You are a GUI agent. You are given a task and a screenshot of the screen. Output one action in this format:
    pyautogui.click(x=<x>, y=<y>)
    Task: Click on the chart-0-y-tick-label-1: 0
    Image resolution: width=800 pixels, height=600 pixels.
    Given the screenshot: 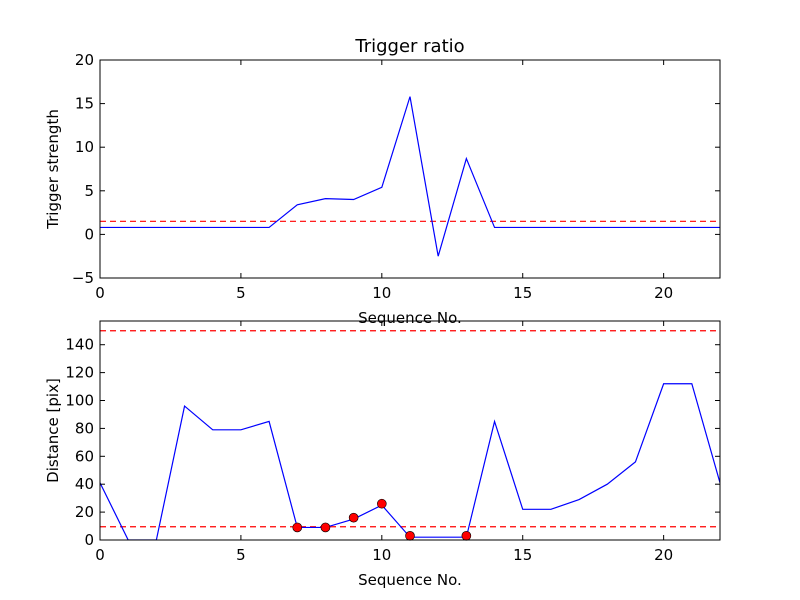 What is the action you would take?
    pyautogui.click(x=89, y=234)
    